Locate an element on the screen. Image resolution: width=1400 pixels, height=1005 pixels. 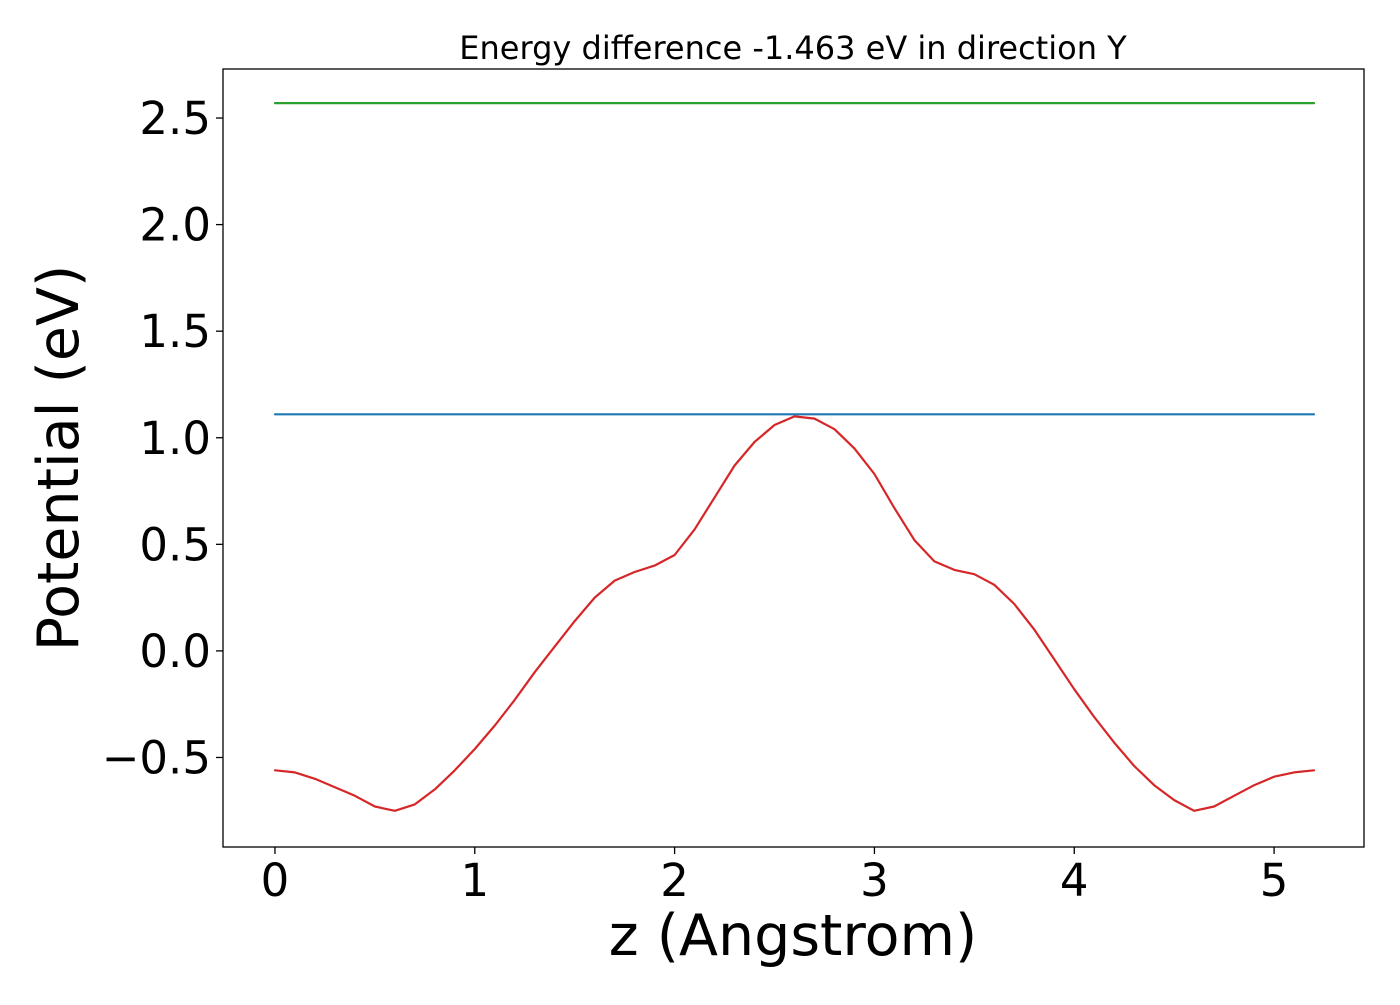
y-tick-label: 1.0 is located at coordinates (175, 438).